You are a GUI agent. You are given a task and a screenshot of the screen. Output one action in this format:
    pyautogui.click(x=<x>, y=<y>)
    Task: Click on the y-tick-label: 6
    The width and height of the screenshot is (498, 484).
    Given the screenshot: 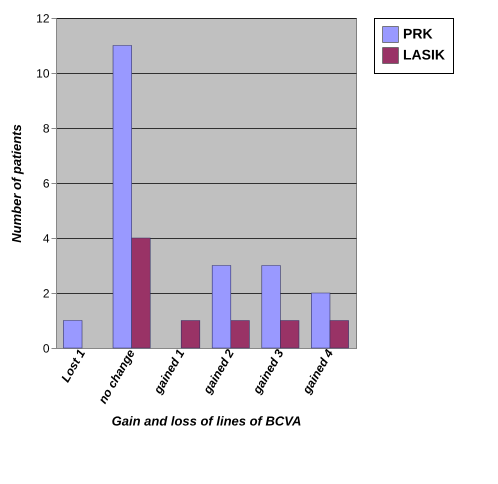 What is the action you would take?
    pyautogui.click(x=46, y=183)
    